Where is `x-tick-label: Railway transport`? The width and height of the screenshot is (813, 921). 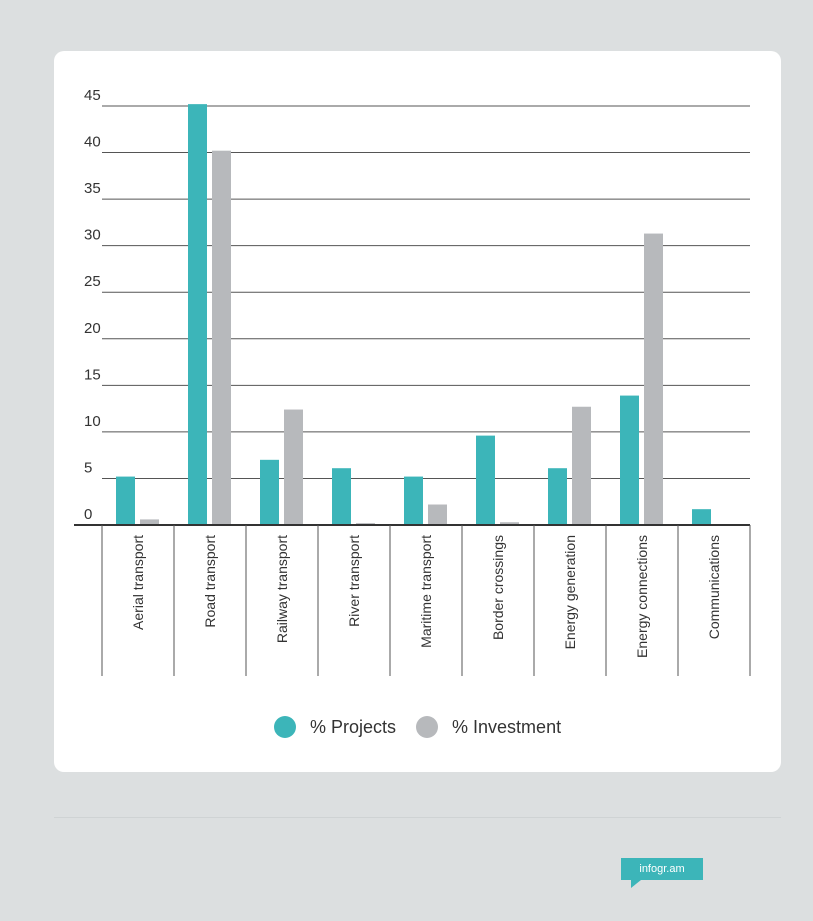 x-tick-label: Railway transport is located at coordinates (282, 589).